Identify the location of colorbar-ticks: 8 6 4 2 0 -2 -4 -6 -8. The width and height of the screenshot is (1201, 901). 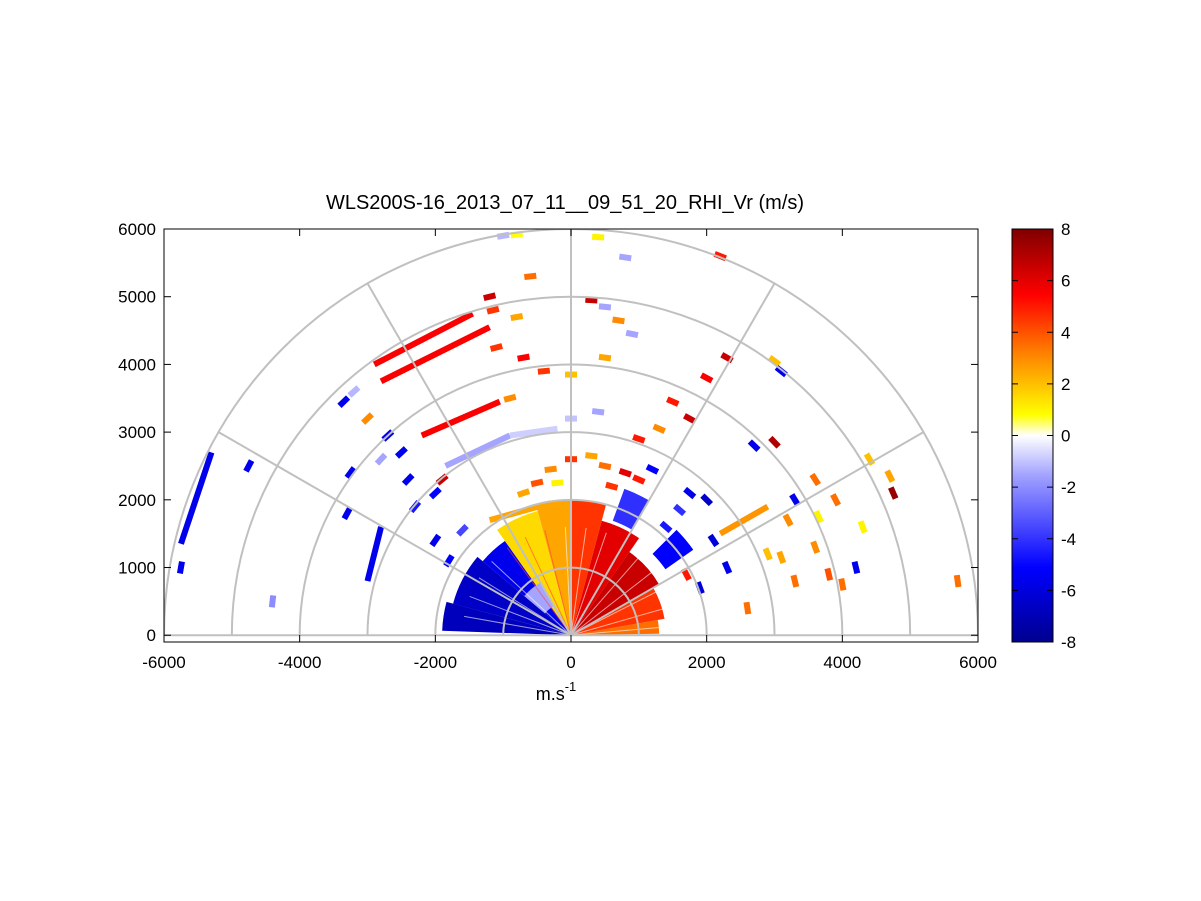
(1044, 436).